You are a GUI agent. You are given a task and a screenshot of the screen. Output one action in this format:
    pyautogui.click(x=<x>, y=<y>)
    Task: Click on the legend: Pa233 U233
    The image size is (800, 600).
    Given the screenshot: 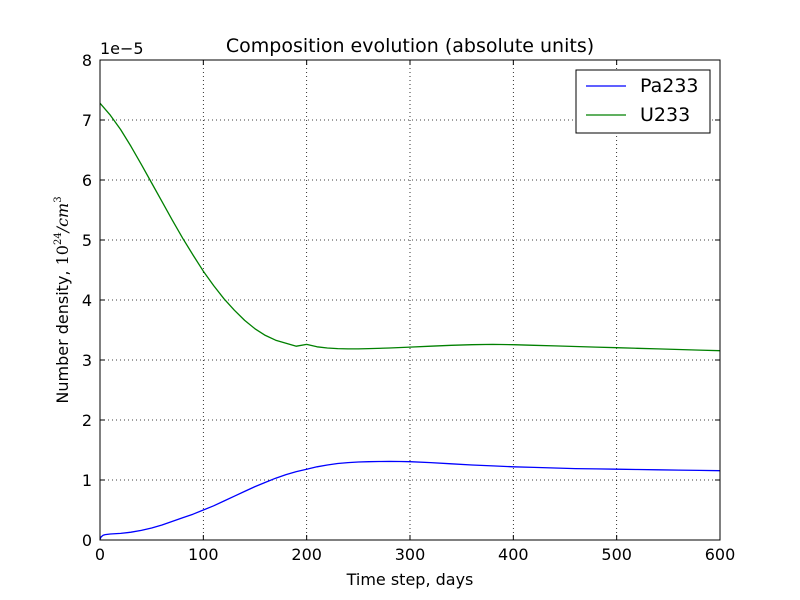 What is the action you would take?
    pyautogui.click(x=643, y=101)
    